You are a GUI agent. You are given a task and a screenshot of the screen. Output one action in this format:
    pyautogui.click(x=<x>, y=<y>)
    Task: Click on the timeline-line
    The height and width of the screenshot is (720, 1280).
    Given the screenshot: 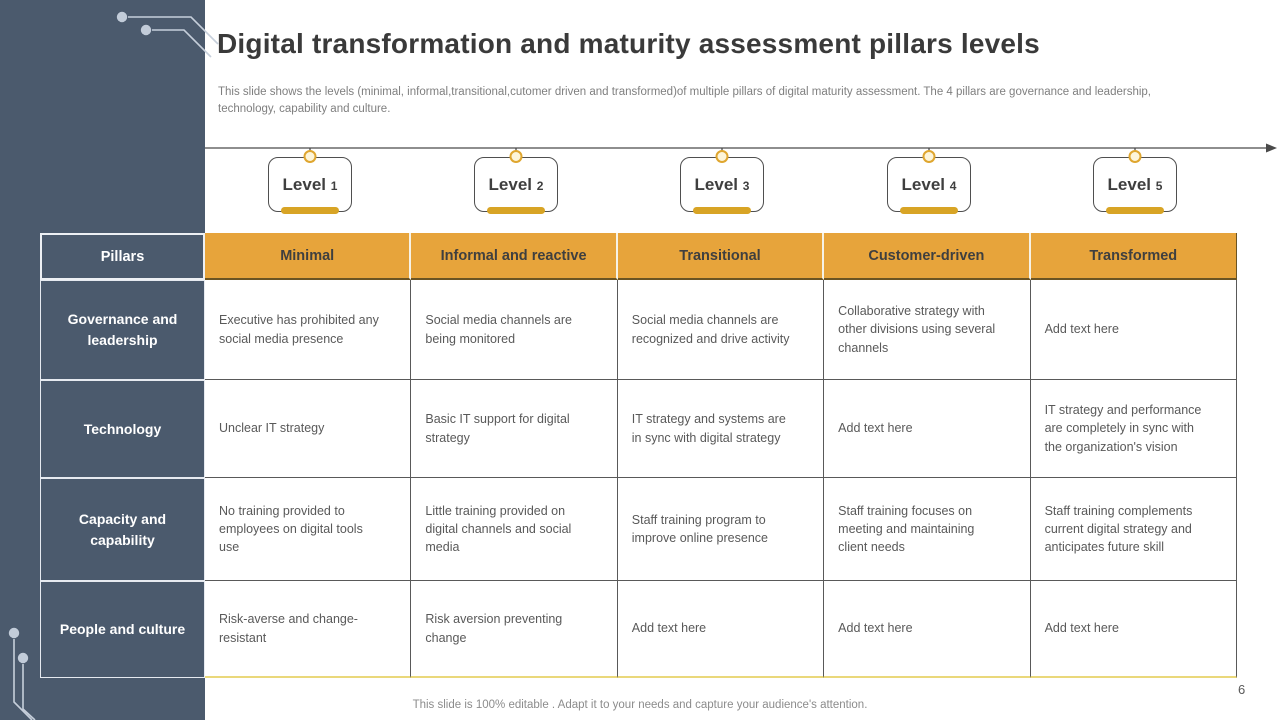 What is the action you would take?
    pyautogui.click(x=735, y=150)
    